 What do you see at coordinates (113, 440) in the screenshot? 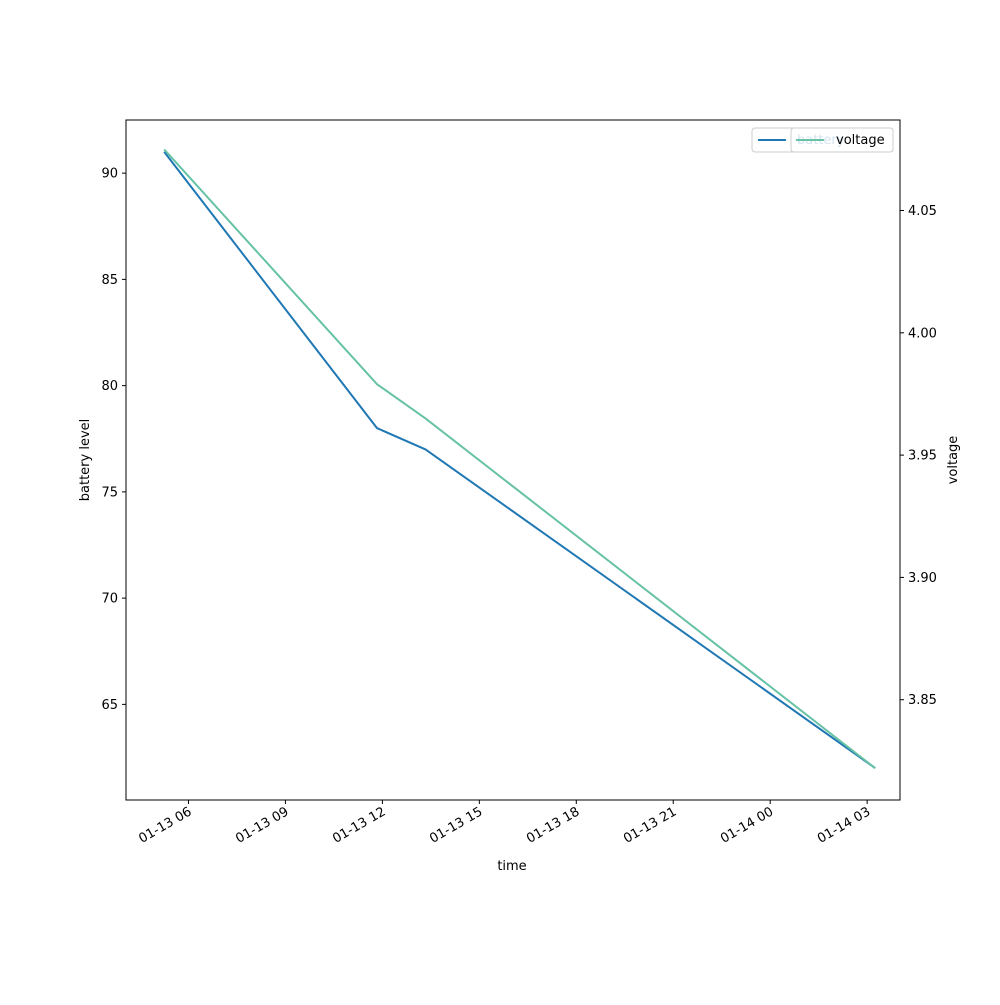
I see `y-axis-left: 65 70 75 80 85 90` at bounding box center [113, 440].